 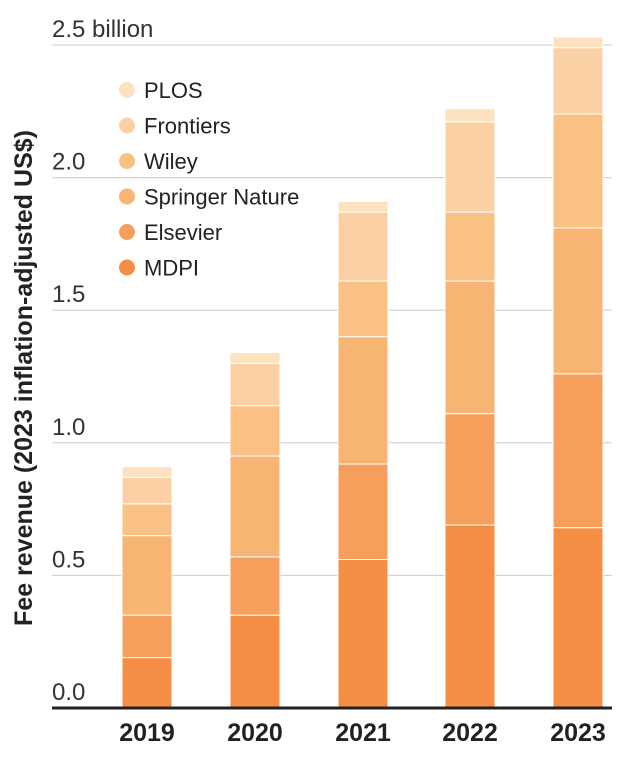 I want to click on x-tick-label: 2022, so click(x=470, y=733).